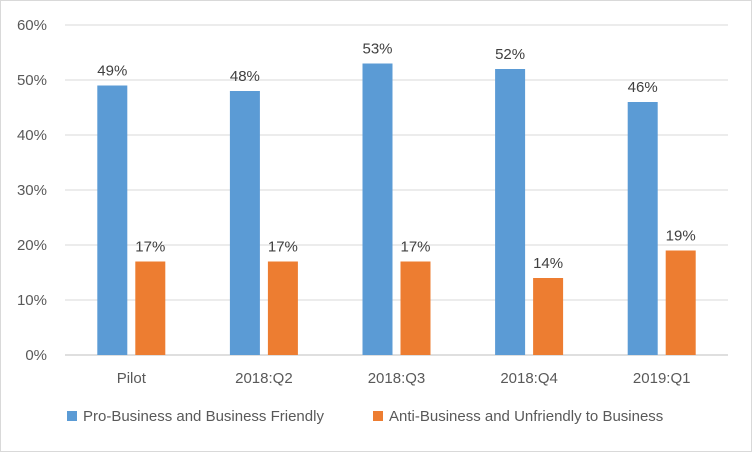 Image resolution: width=752 pixels, height=452 pixels. I want to click on data-label: 53%, so click(377, 49).